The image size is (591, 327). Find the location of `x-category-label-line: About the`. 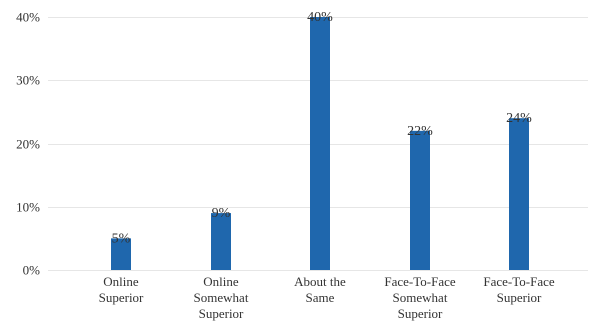

x-category-label-line: About the is located at coordinates (320, 281).